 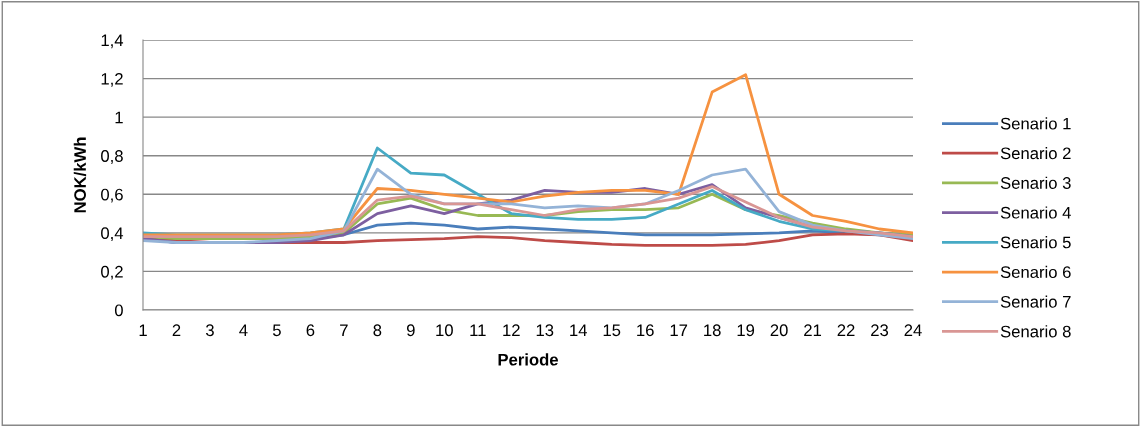 I want to click on x-tick-label: 15, so click(x=612, y=330).